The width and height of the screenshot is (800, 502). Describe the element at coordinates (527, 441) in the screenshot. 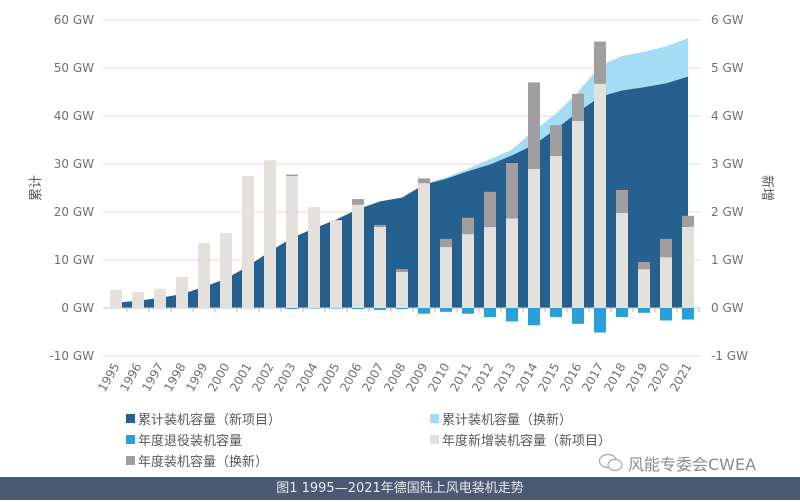

I see `legend-label: 年度新增装机容量（新项目）` at that location.